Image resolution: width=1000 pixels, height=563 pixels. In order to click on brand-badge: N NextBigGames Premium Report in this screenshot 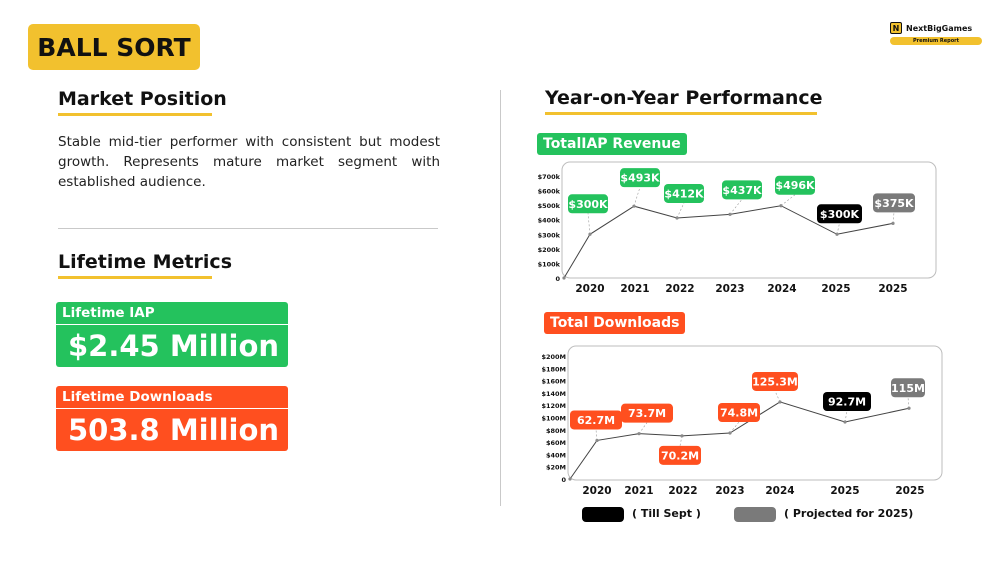, I will do `click(936, 33)`.